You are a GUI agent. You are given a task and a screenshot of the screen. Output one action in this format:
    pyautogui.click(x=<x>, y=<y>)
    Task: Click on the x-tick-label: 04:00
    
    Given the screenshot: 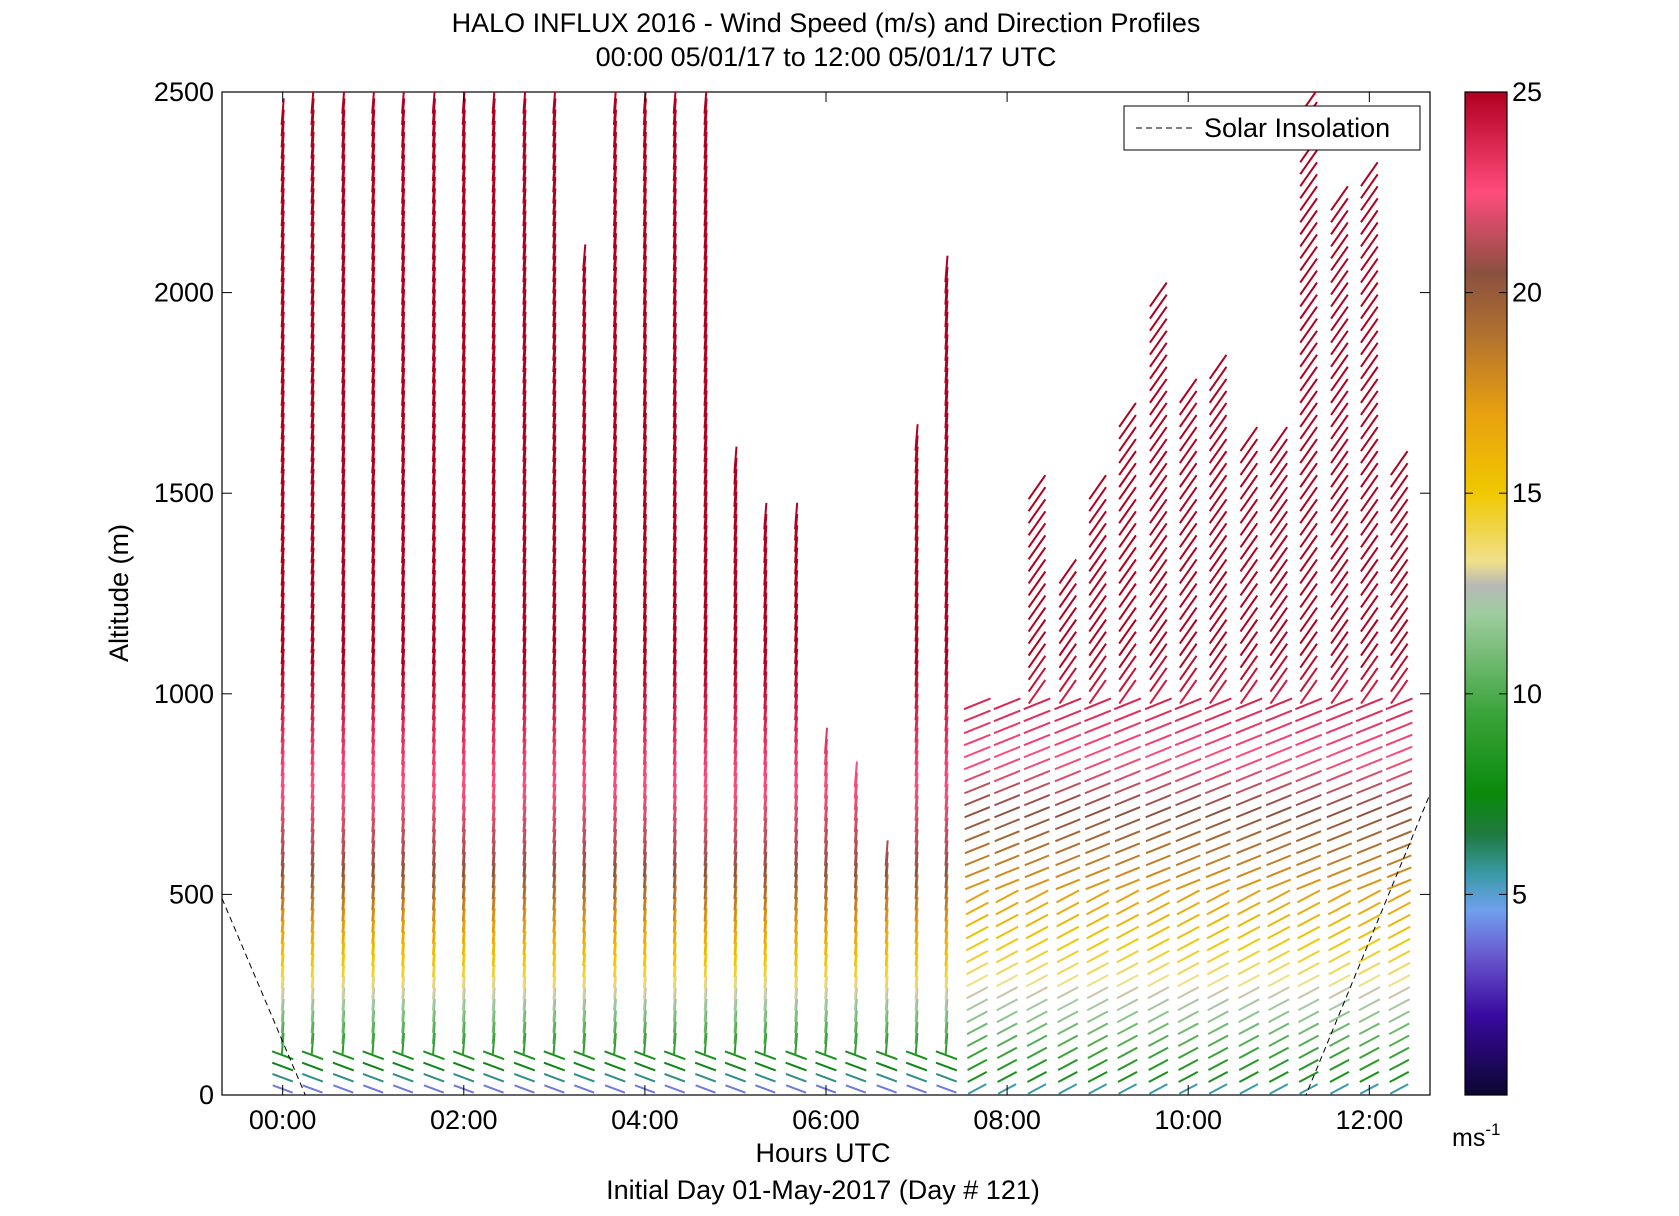 What is the action you would take?
    pyautogui.click(x=645, y=1120)
    